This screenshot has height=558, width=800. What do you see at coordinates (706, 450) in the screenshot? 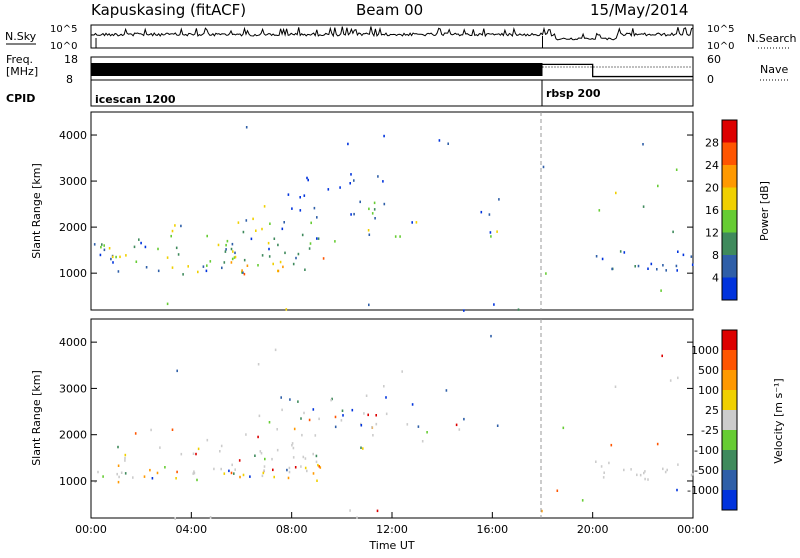
I see `velocity-colorbar-tick: -100` at bounding box center [706, 450].